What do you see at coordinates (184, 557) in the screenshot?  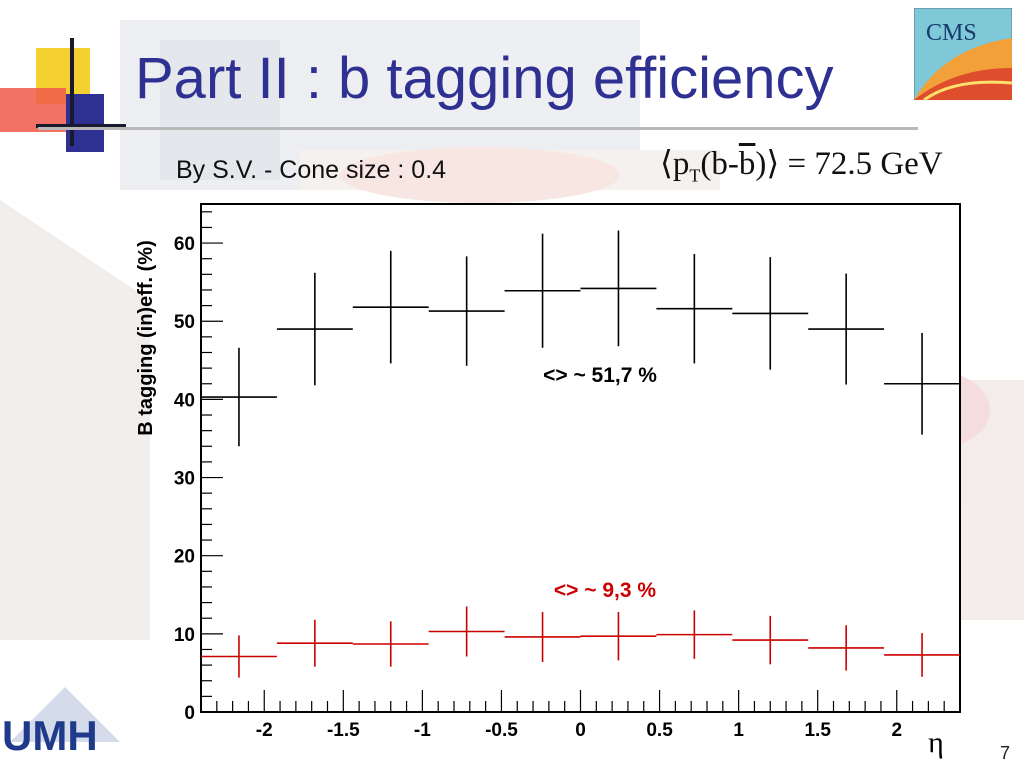 I see `y-tick-label: 20` at bounding box center [184, 557].